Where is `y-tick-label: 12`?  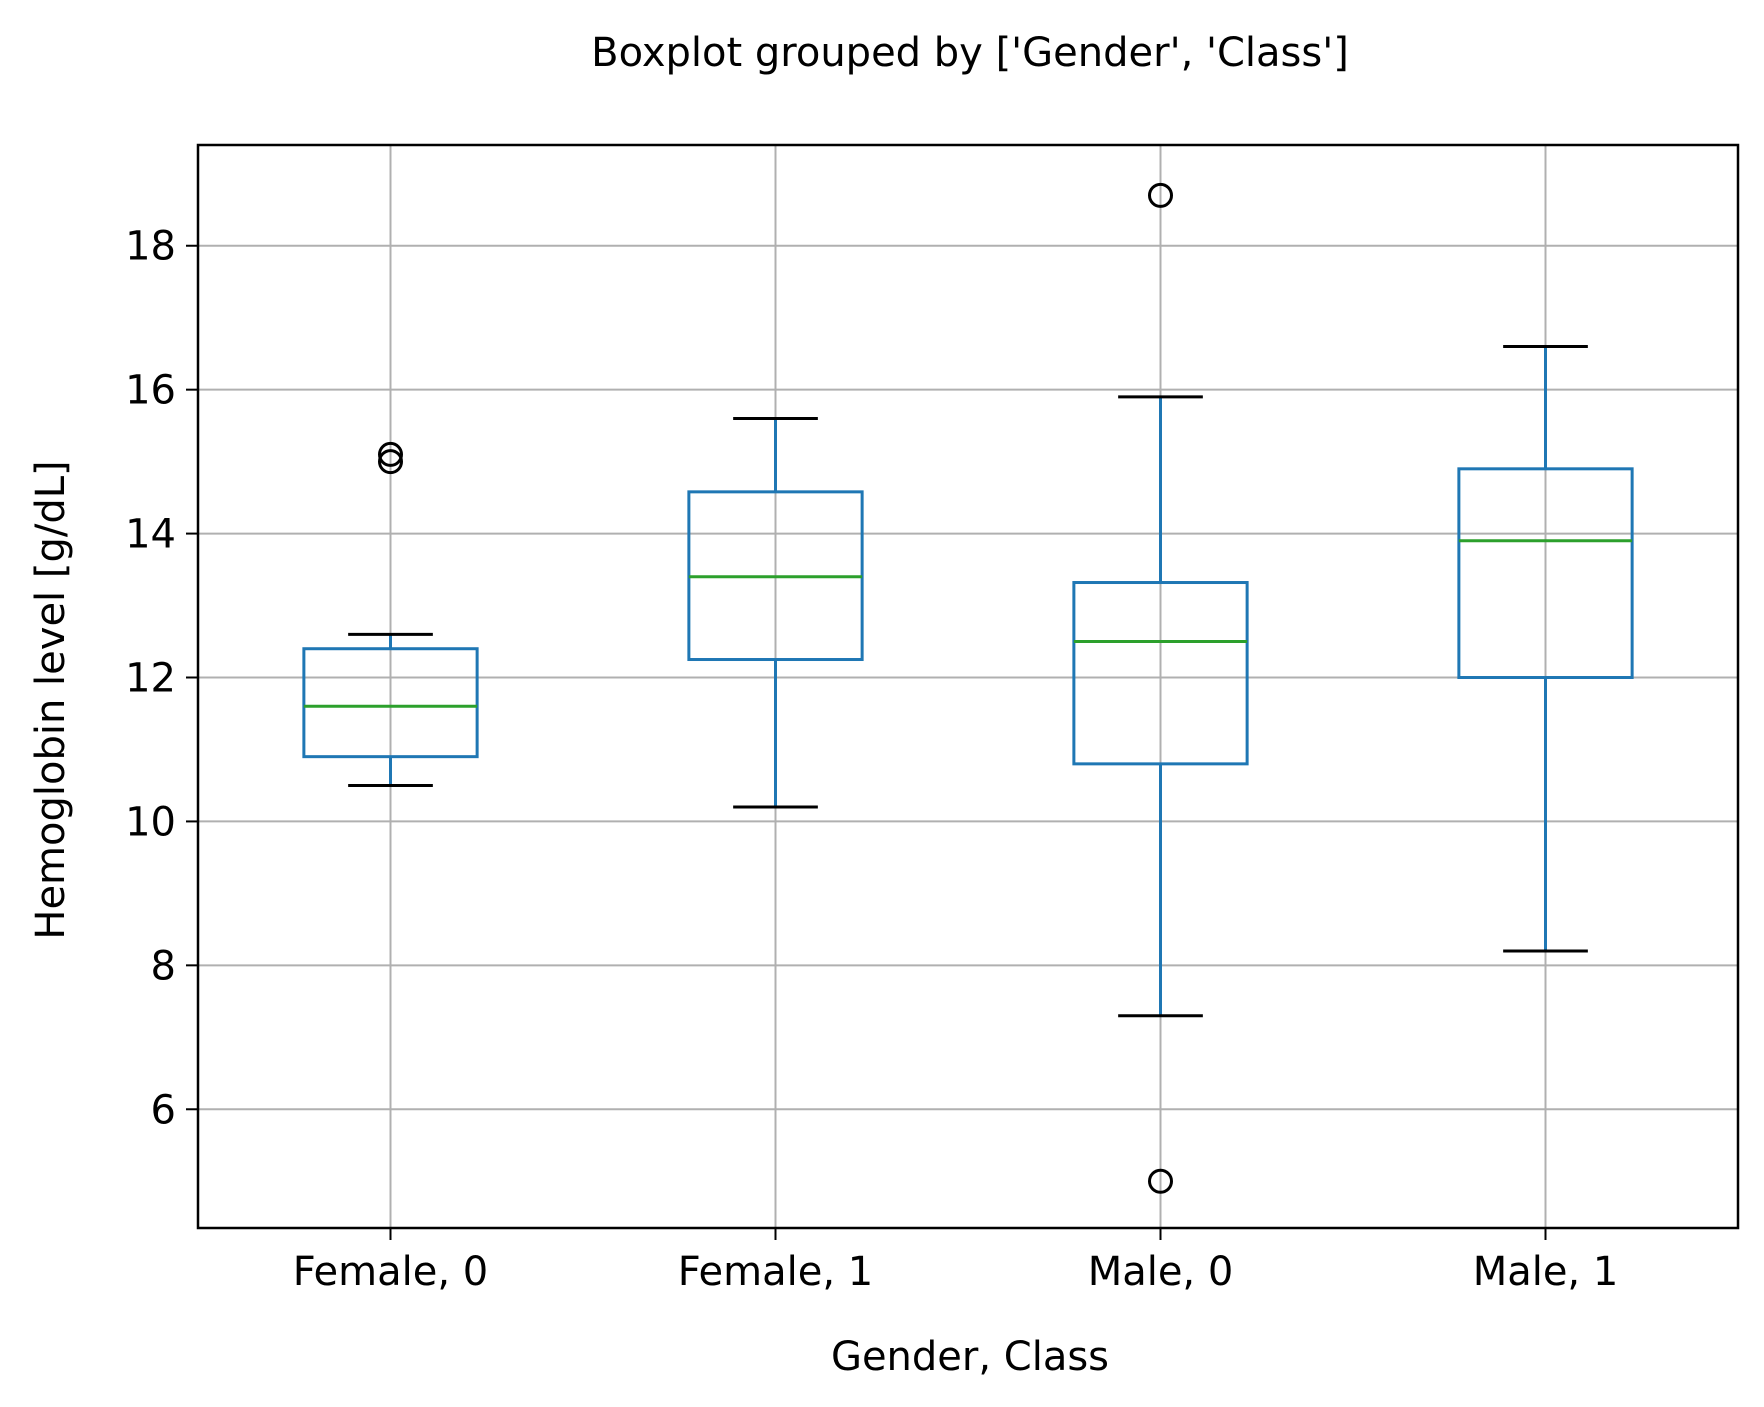
y-tick-label: 12 is located at coordinates (150, 679).